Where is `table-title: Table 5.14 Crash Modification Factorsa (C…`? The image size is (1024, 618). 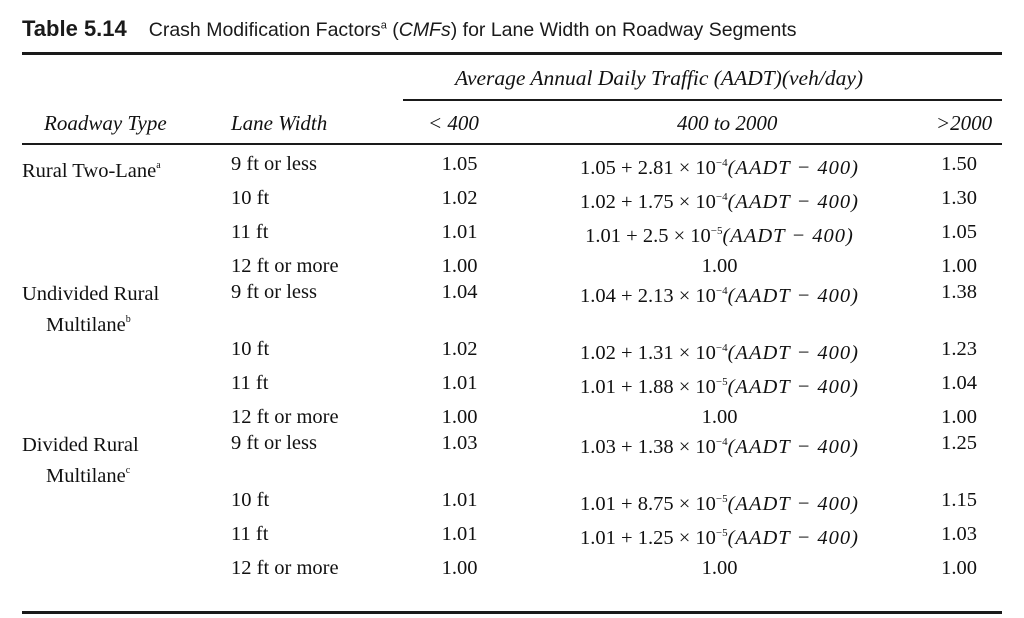 table-title: Table 5.14 Crash Modification Factorsa (C… is located at coordinates (409, 29).